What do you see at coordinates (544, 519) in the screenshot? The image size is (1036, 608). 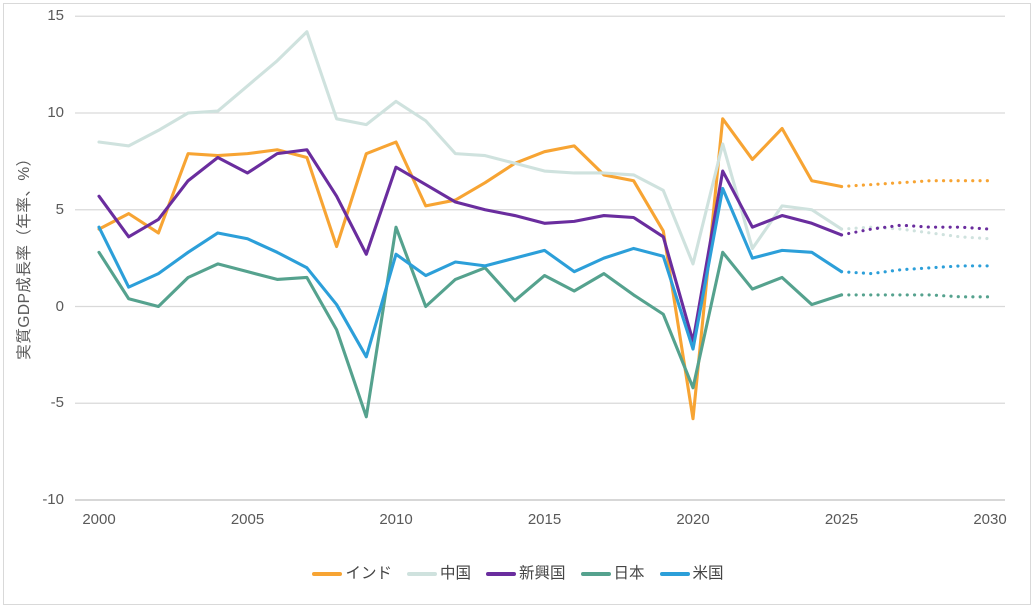 I see `x-tick-label: 2015` at bounding box center [544, 519].